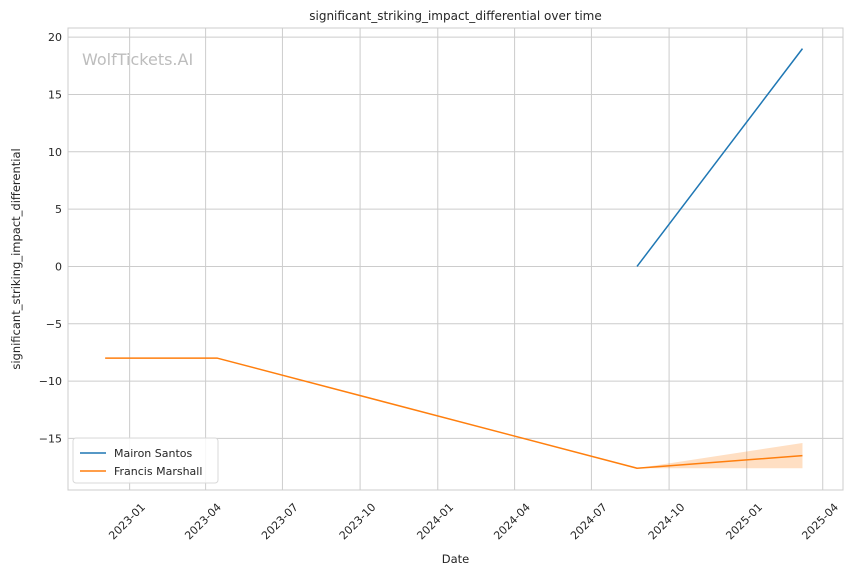 The height and width of the screenshot is (575, 859). I want to click on x-tick-label: 2025-01, so click(744, 522).